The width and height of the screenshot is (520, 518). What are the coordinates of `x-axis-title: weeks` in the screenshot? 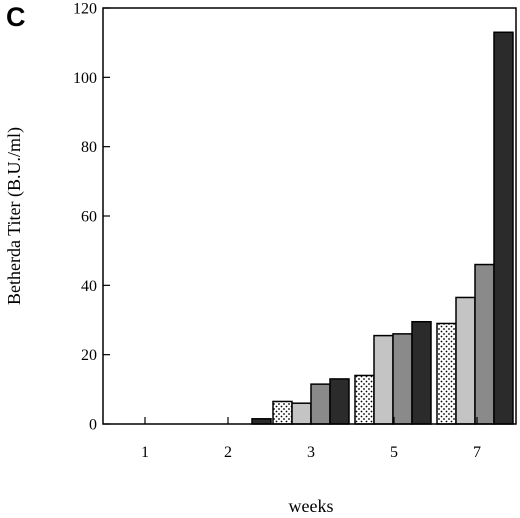 It's located at (311, 506).